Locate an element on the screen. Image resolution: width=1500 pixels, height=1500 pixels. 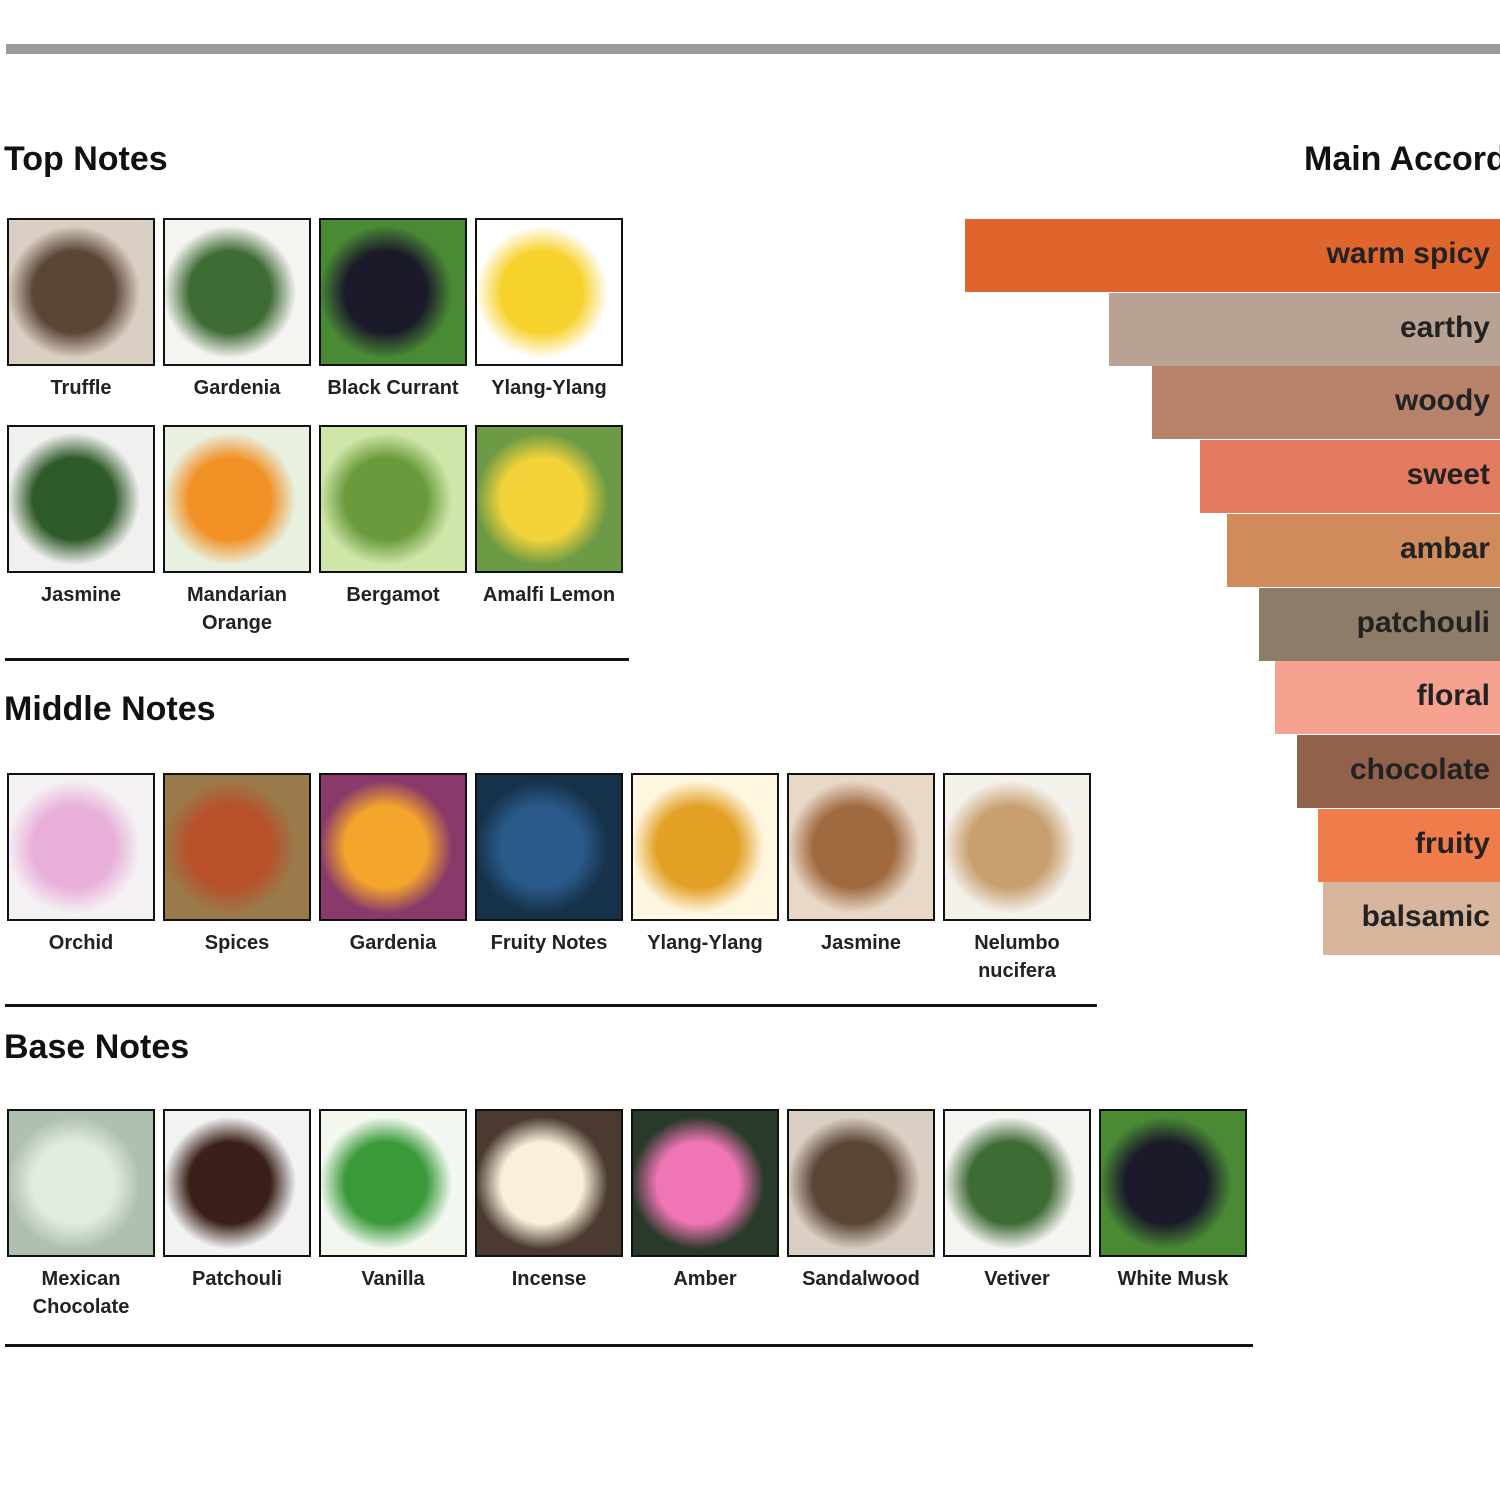
note-label: White Musk is located at coordinates (1173, 1279).